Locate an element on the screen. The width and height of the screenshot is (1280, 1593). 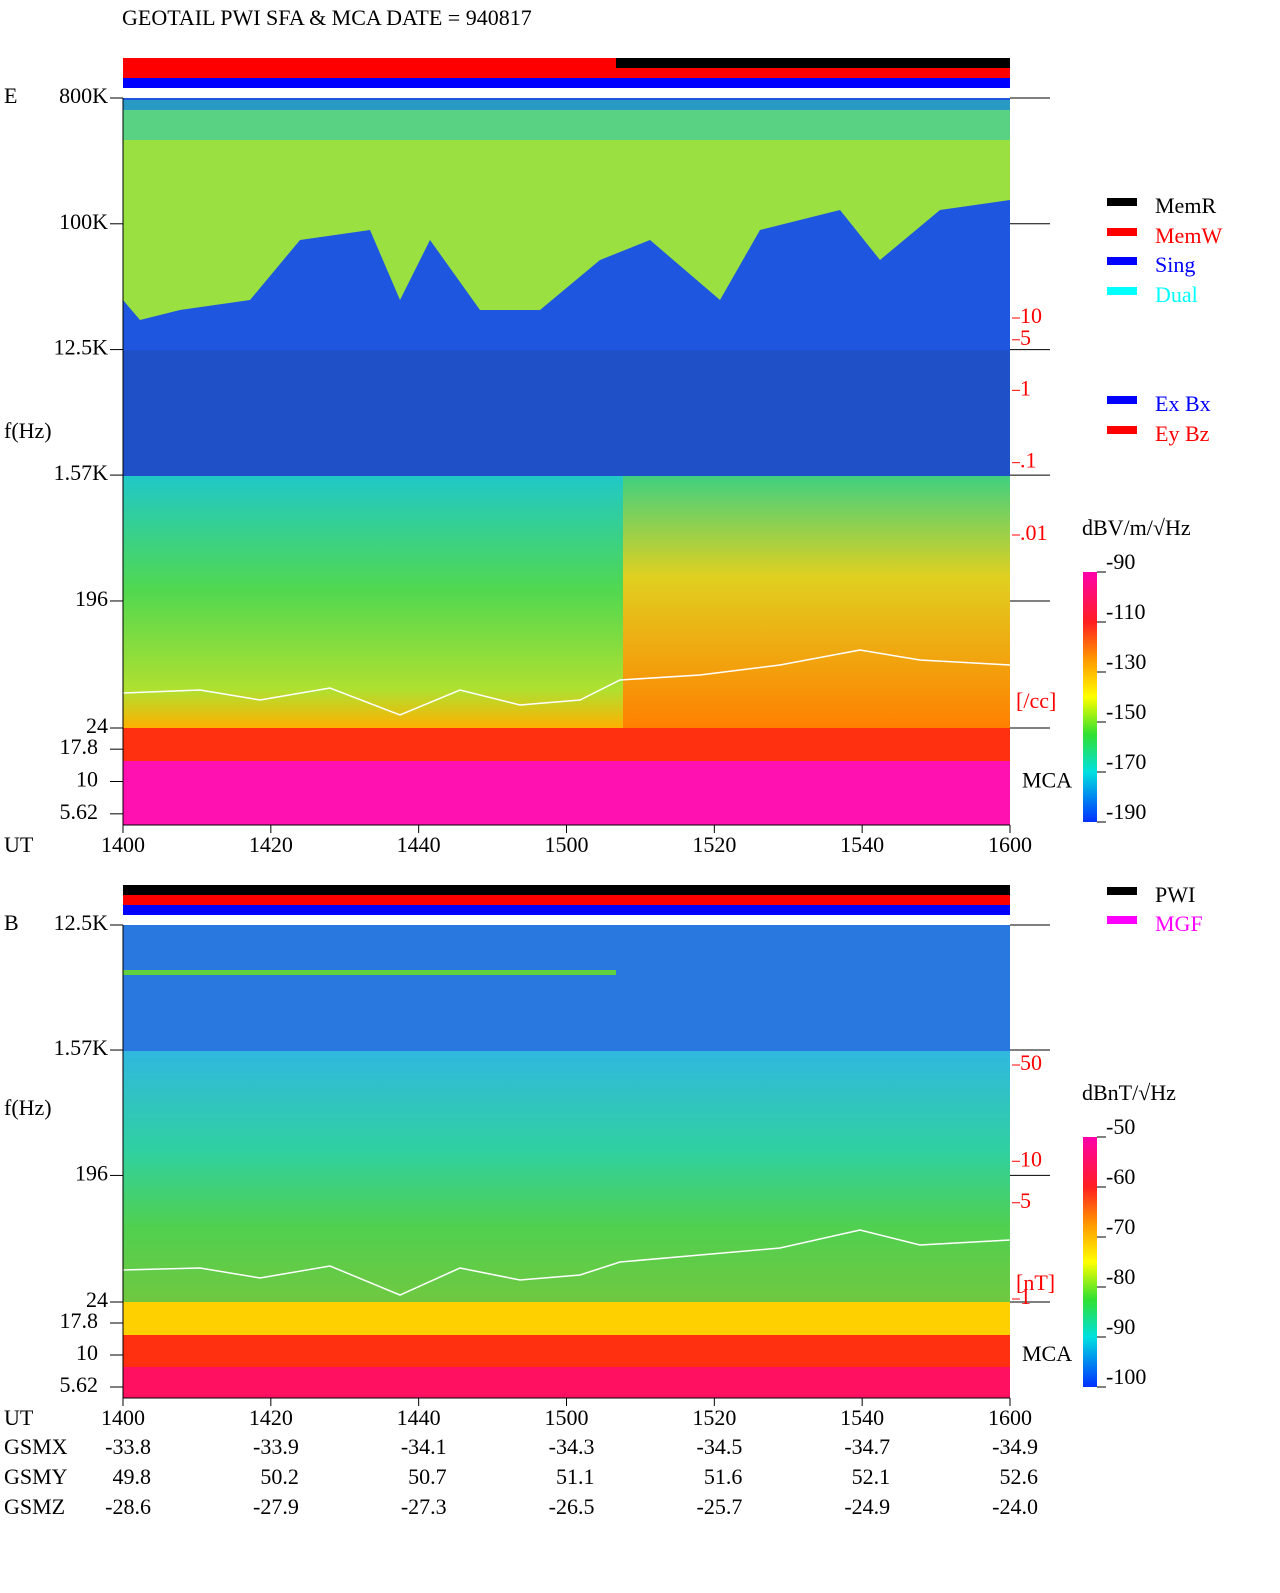
colorbar-tick-label: -50 is located at coordinates (1120, 1126).